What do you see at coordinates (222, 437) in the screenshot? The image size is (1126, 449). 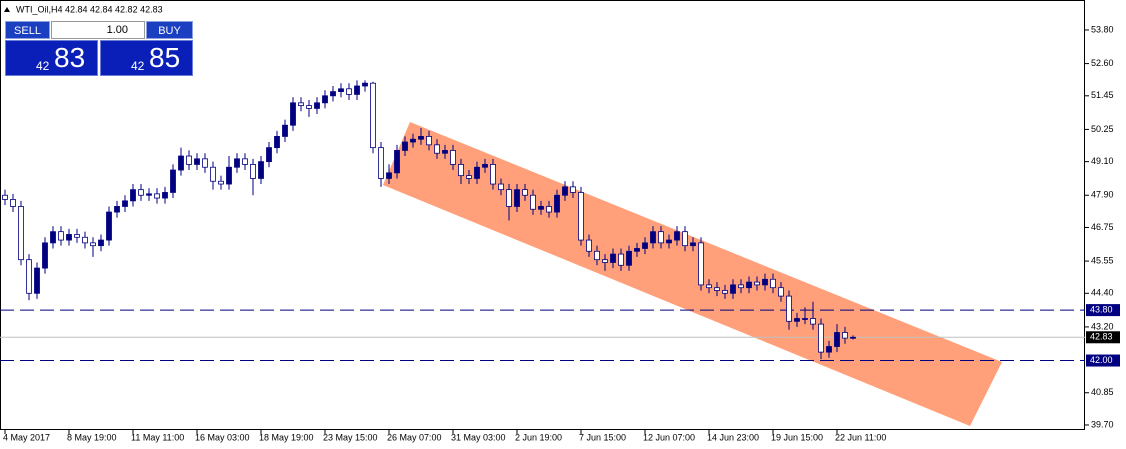 I see `x-tick-label: 16 May 03:00` at bounding box center [222, 437].